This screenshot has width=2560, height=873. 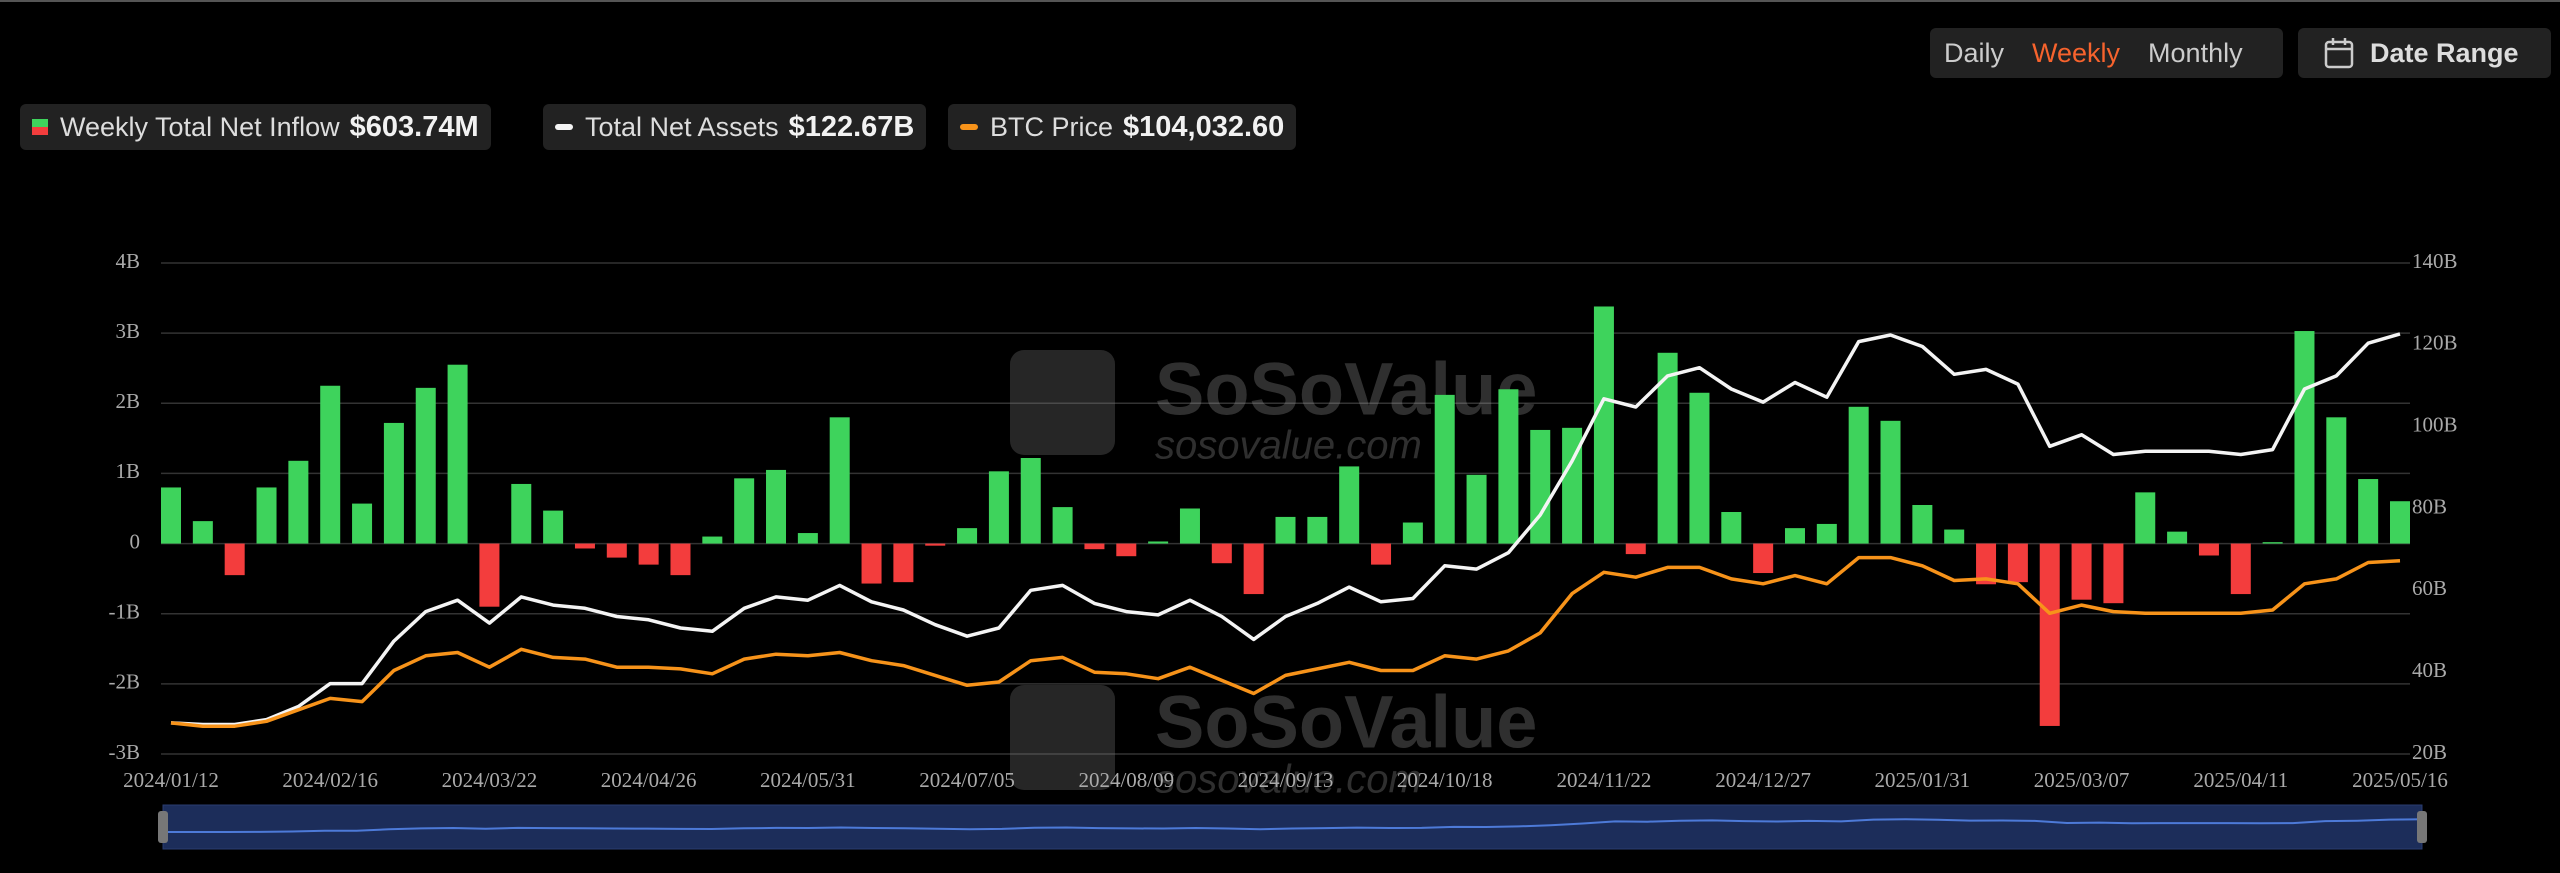 What do you see at coordinates (1122, 127) in the screenshot?
I see `legend-item: BTC Price $104,032.60` at bounding box center [1122, 127].